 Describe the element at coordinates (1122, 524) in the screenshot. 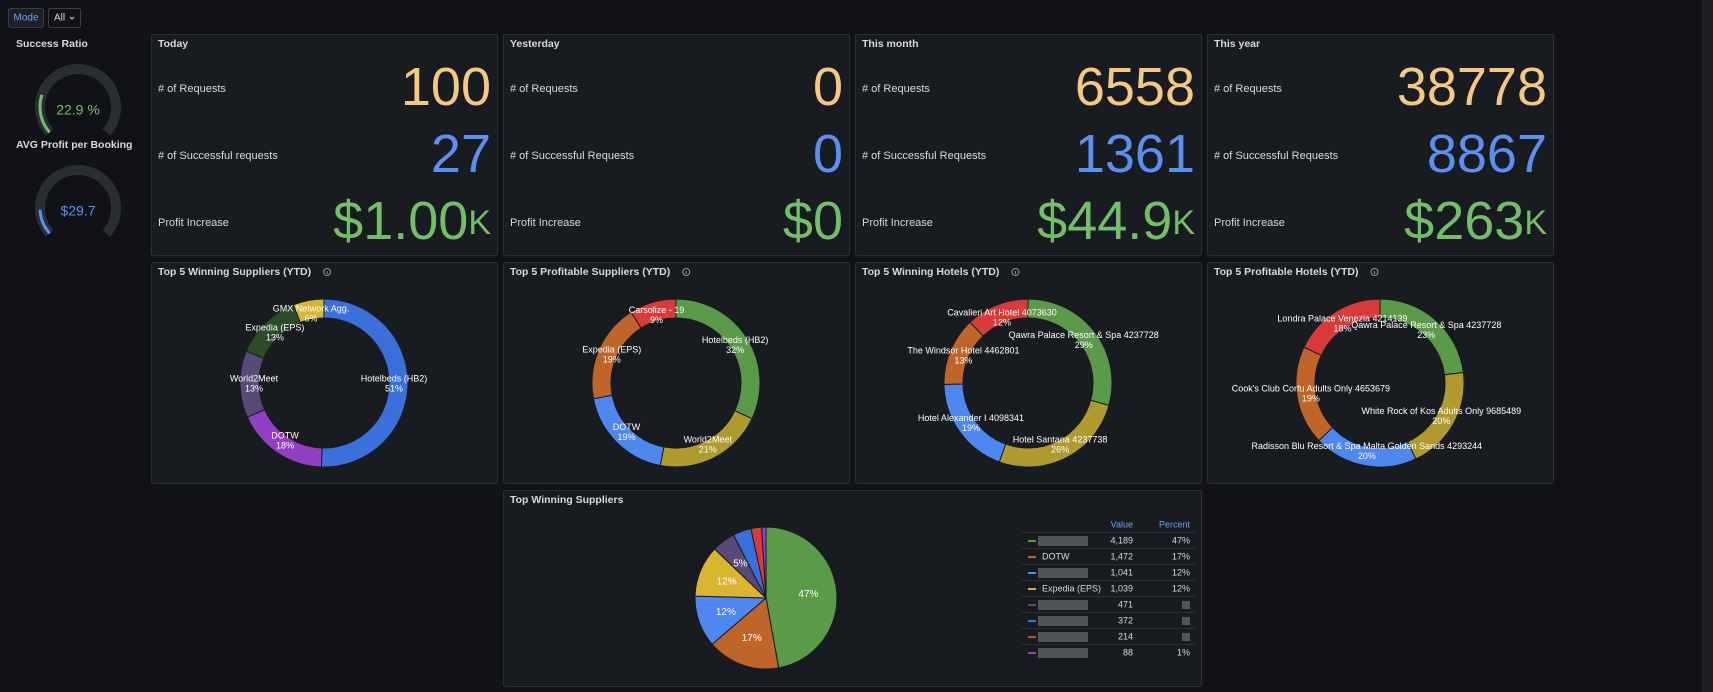

I see `table-header: Value` at that location.